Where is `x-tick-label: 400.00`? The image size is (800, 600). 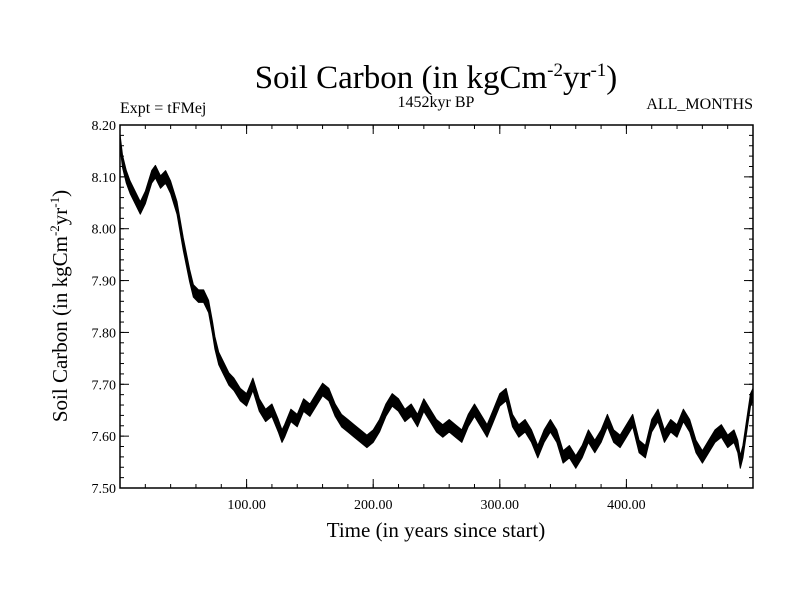
x-tick-label: 400.00 is located at coordinates (626, 505).